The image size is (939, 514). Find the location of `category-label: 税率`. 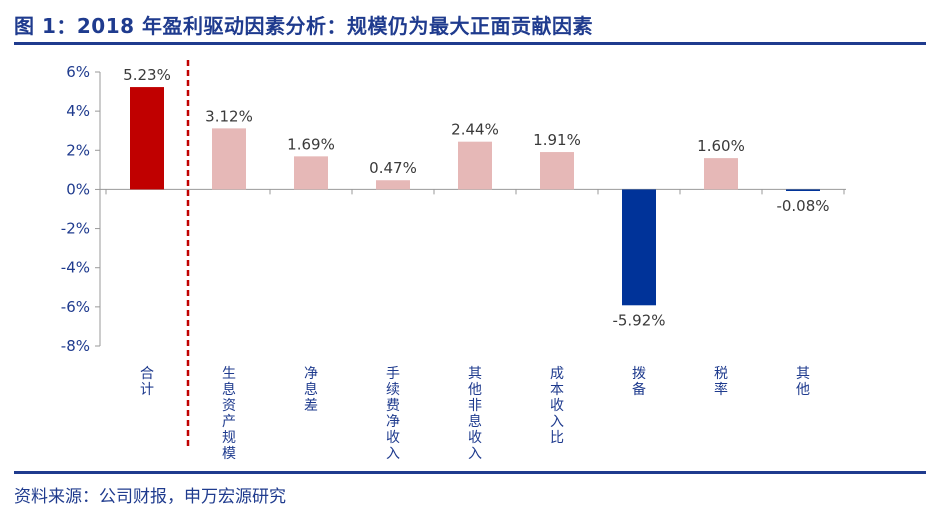

category-label: 税率 is located at coordinates (721, 382).